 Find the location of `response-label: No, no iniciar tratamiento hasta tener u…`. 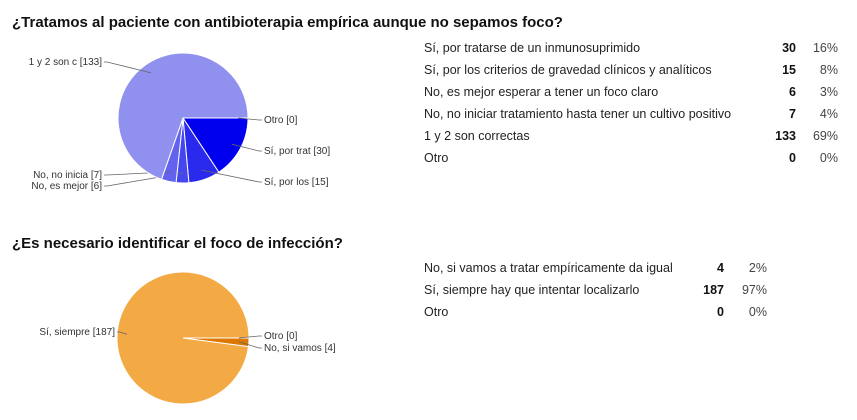

response-label: No, no iniciar tratamiento hasta tener u… is located at coordinates (578, 114).